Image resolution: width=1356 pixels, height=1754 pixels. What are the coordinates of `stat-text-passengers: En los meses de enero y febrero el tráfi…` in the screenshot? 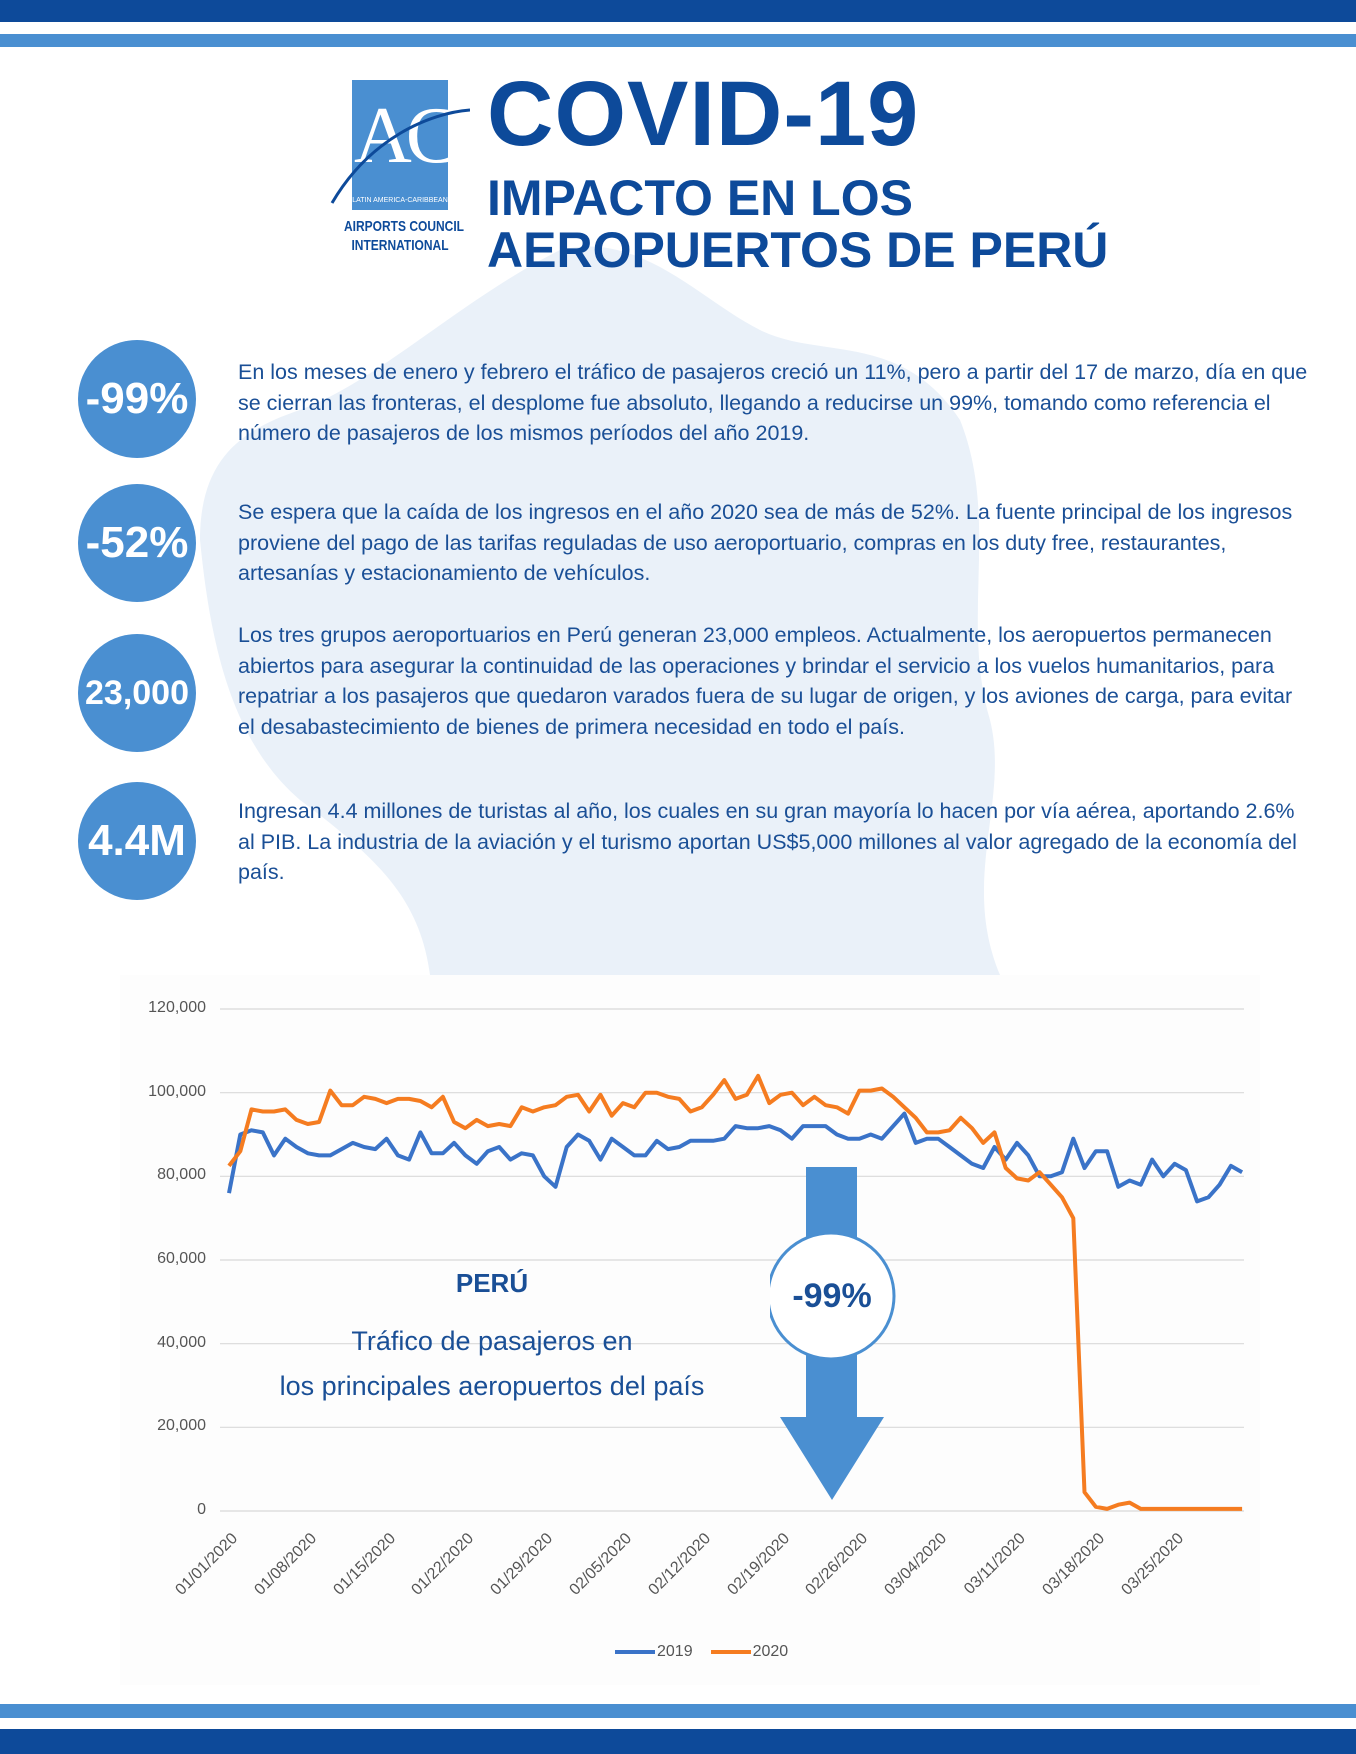 It's located at (773, 402).